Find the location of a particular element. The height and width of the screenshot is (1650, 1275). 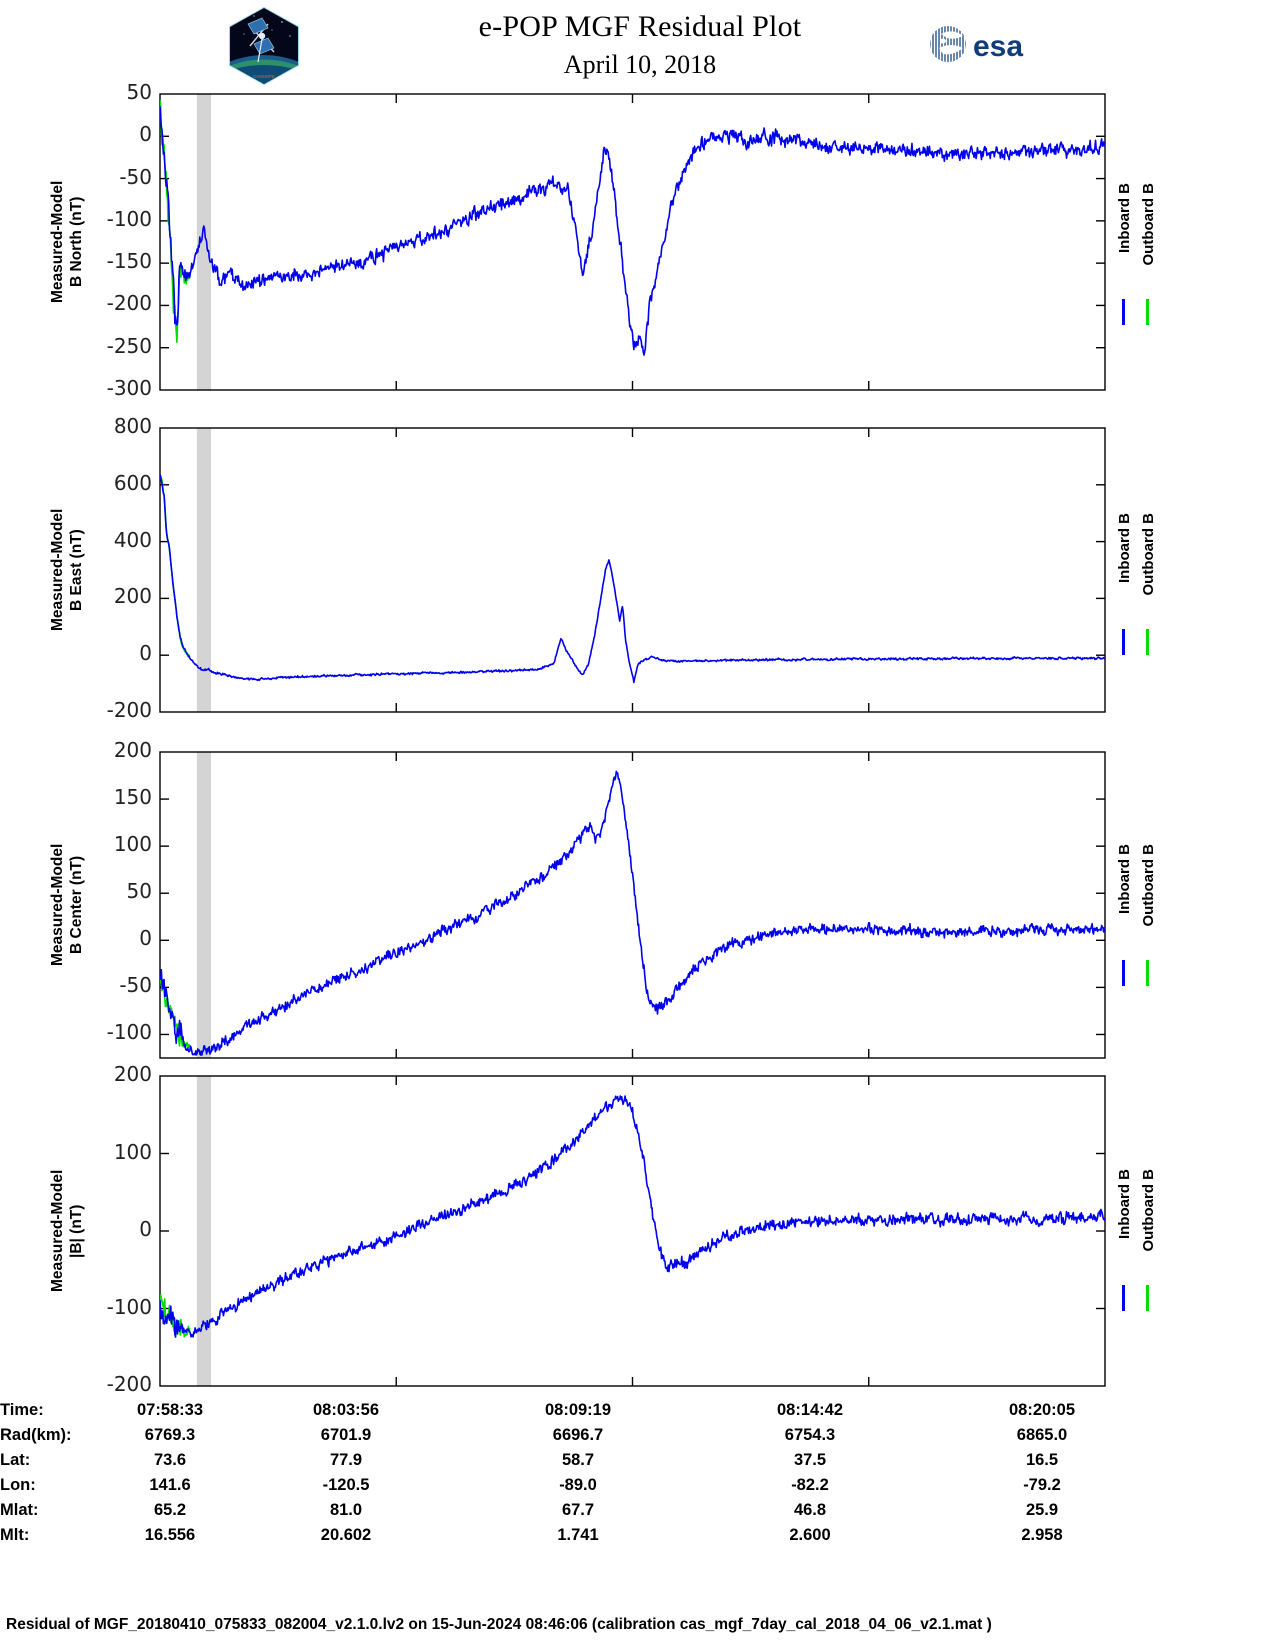

table-row: Lon: 141.6 -120.5 -89.0 -82.2 -79.2 is located at coordinates (579, 1485).